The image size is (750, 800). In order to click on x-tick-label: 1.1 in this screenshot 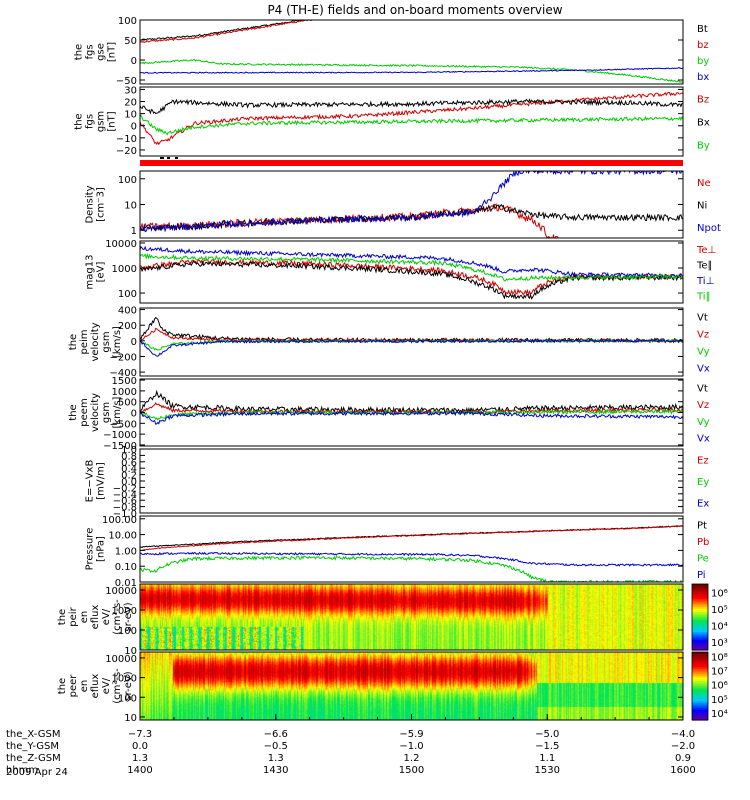, I will do `click(547, 758)`.